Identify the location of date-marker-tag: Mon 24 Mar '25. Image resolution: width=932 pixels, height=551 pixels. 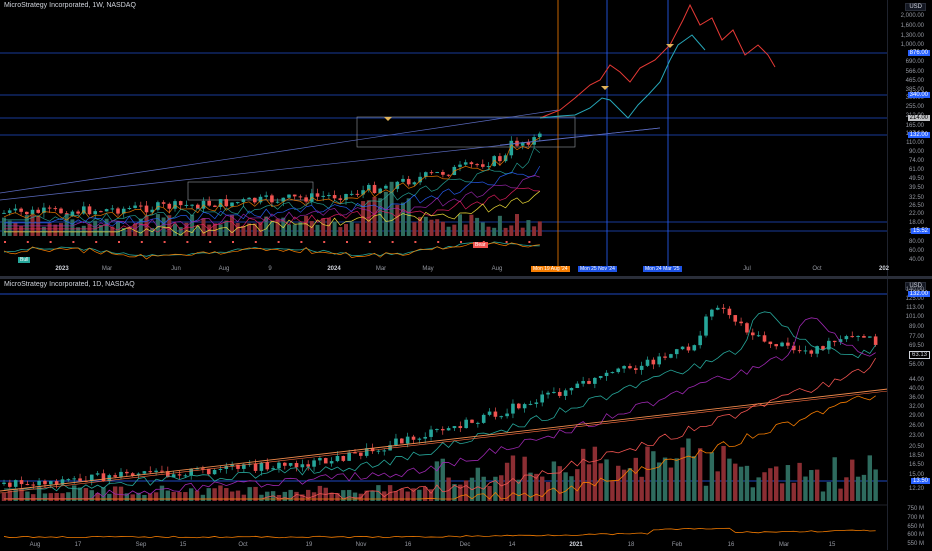
(662, 269).